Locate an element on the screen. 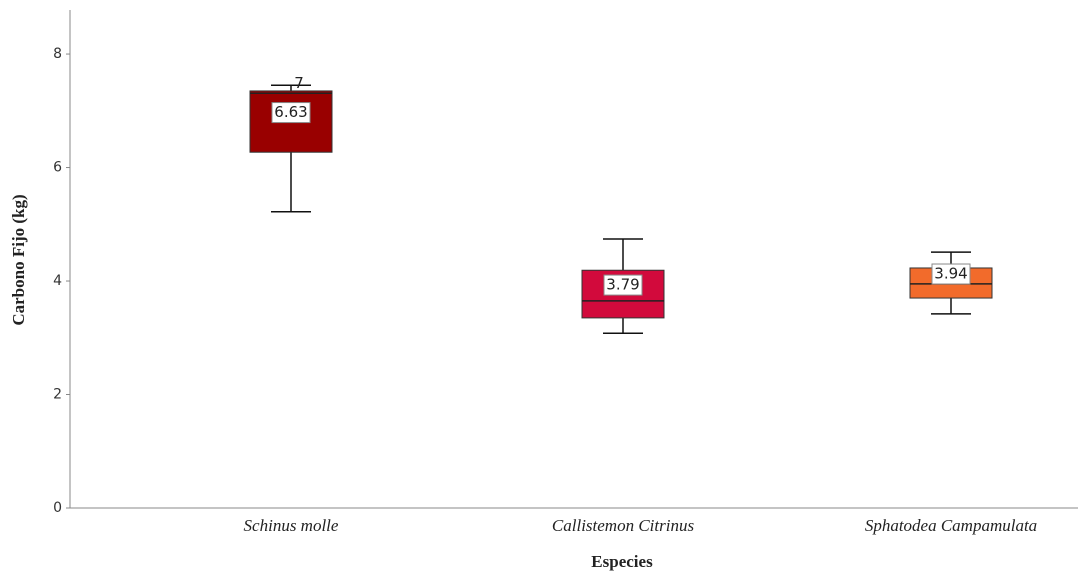 The image size is (1081, 573). annotation: 7 is located at coordinates (299, 83).